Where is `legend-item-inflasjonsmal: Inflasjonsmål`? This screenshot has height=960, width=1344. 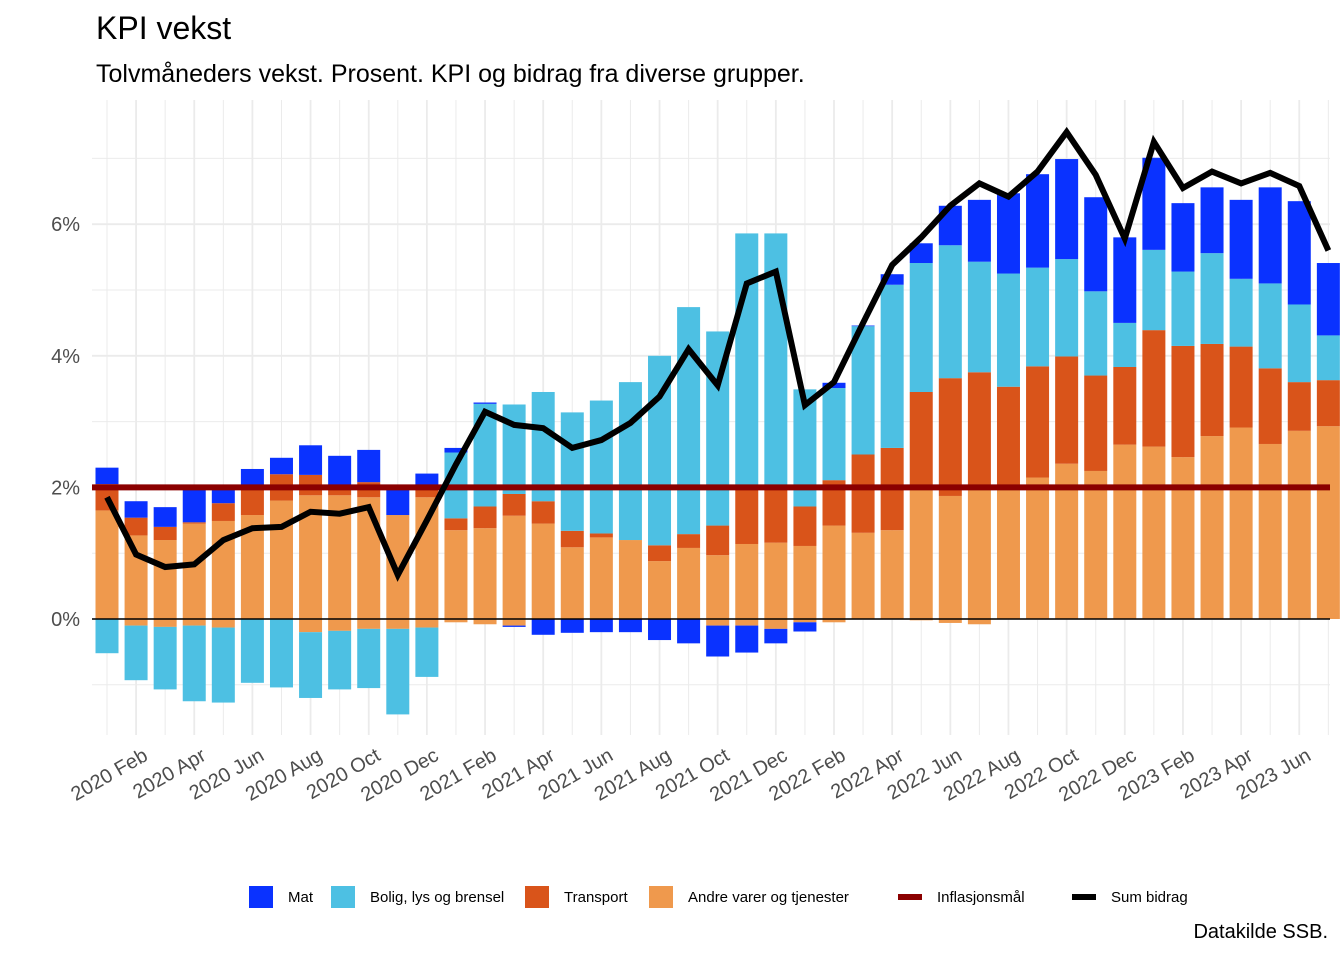
legend-item-inflasjonsmal: Inflasjonsmål is located at coordinates (961, 897).